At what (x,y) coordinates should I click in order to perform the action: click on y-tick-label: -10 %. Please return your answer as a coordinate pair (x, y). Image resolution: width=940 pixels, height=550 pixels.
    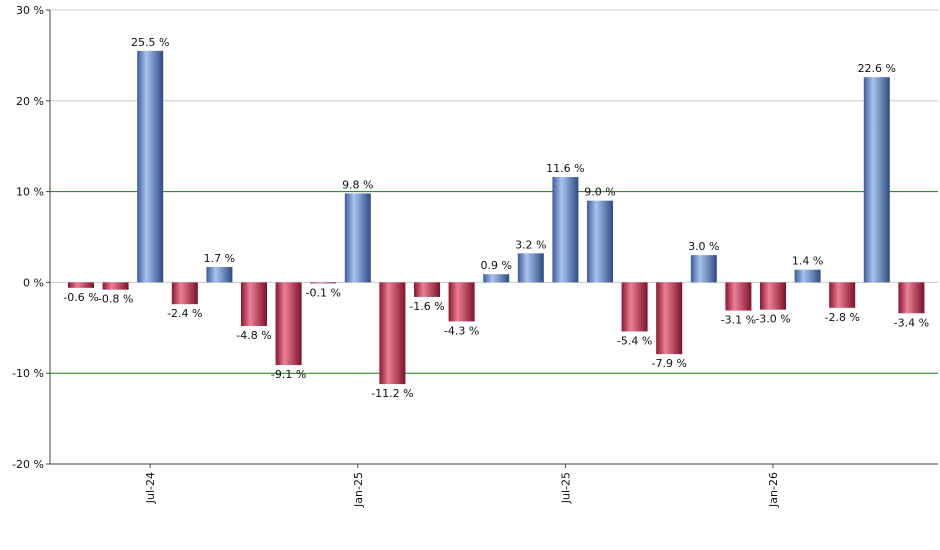
    Looking at the image, I should click on (28, 373).